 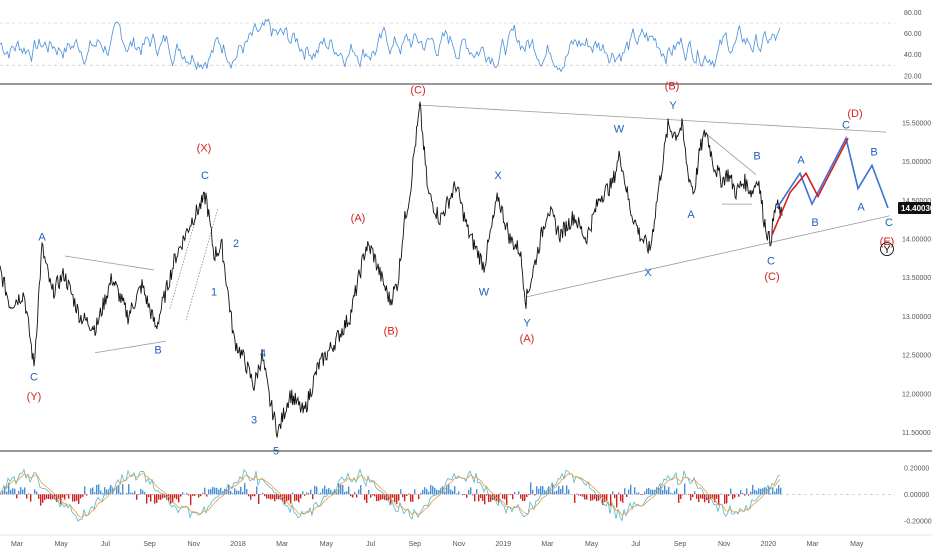 I want to click on macd-histogram, so click(x=391, y=495).